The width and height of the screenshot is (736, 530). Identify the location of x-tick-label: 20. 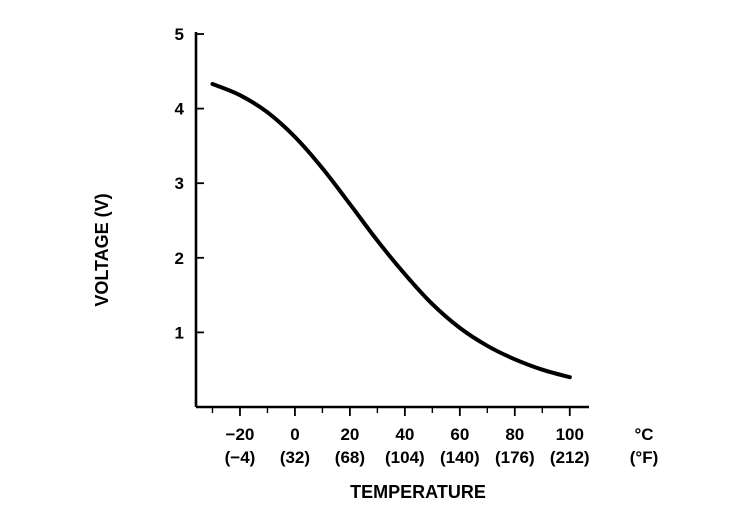
(349, 434).